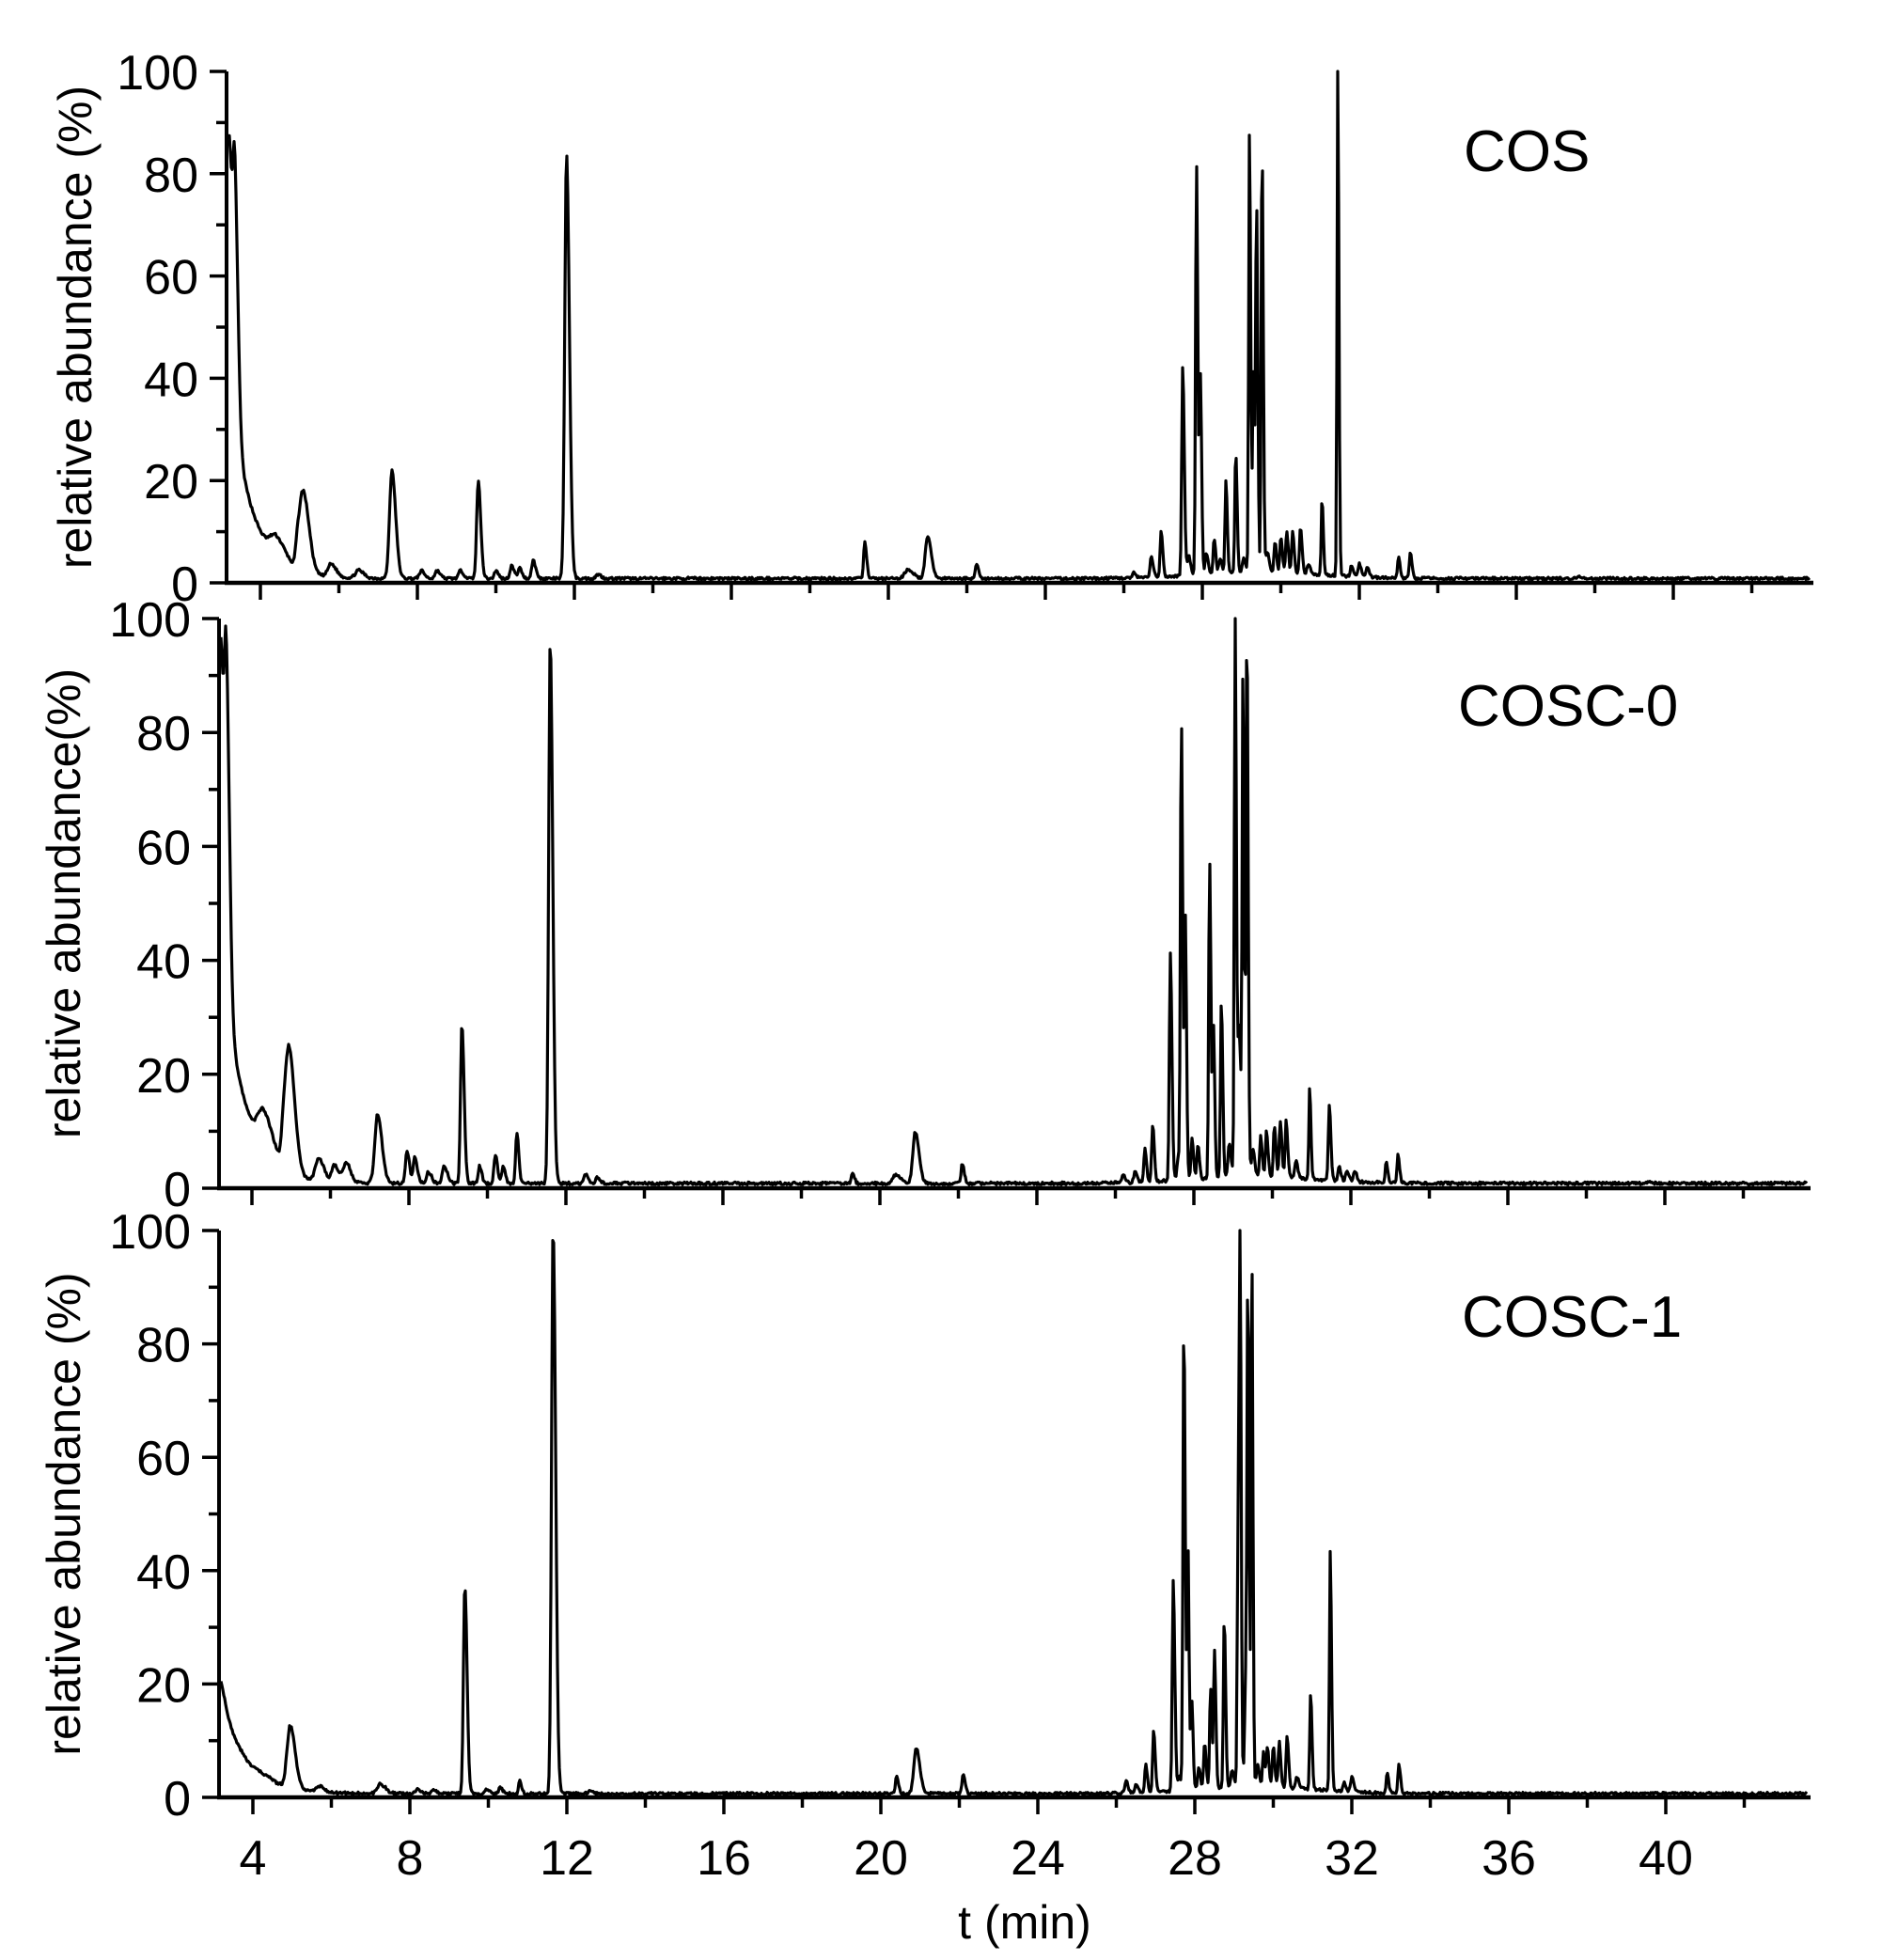 The height and width of the screenshot is (1960, 1882). I want to click on x-tick-label: 24, so click(1038, 1858).